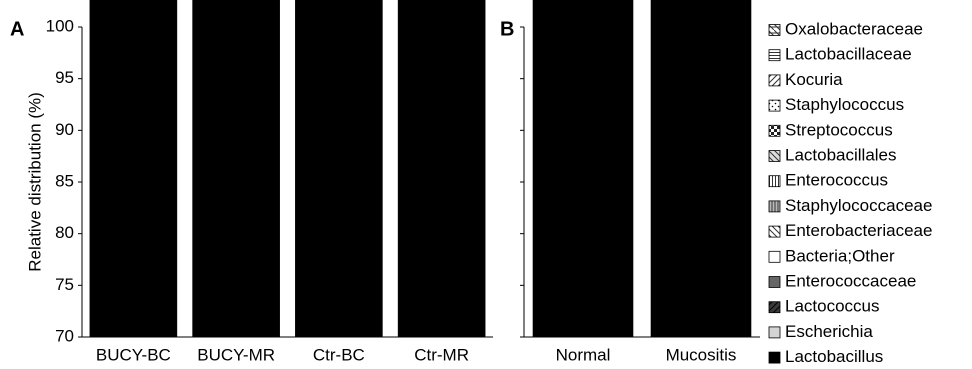  Describe the element at coordinates (836, 180) in the screenshot. I see `legend-label: Enterococcus` at that location.